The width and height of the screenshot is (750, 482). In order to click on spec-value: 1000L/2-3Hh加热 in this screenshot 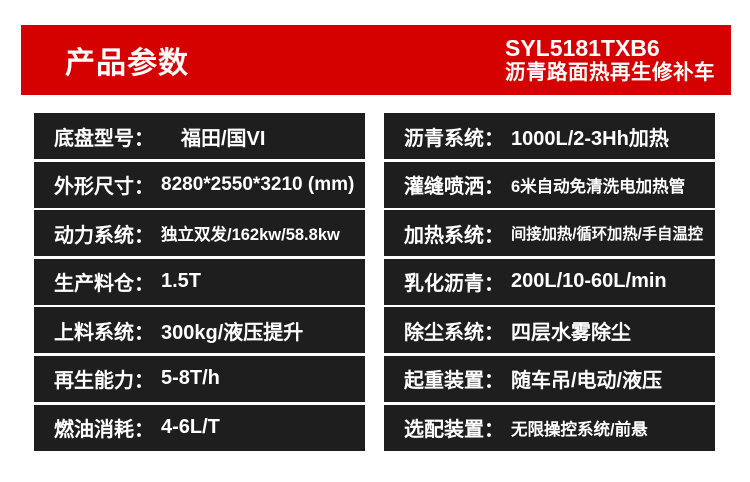, I will do `click(590, 138)`.